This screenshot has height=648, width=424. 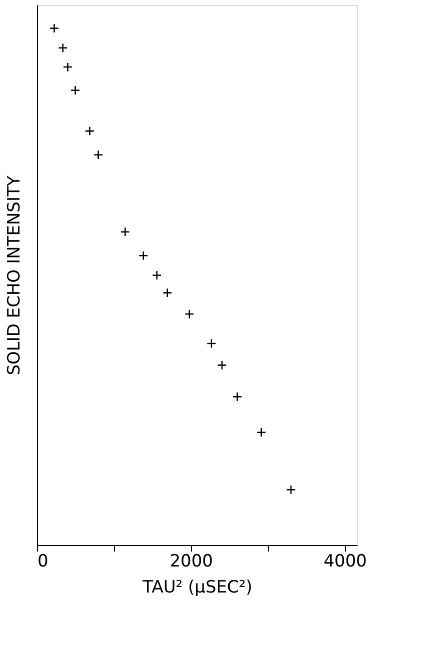 I want to click on x-tick-label: 2000, so click(x=191, y=562).